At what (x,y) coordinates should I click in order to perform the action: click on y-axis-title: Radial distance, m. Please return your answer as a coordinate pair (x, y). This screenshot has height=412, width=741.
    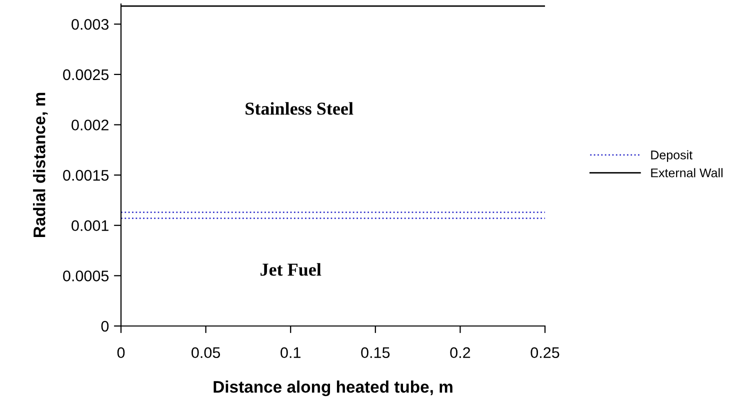
    Looking at the image, I should click on (40, 165).